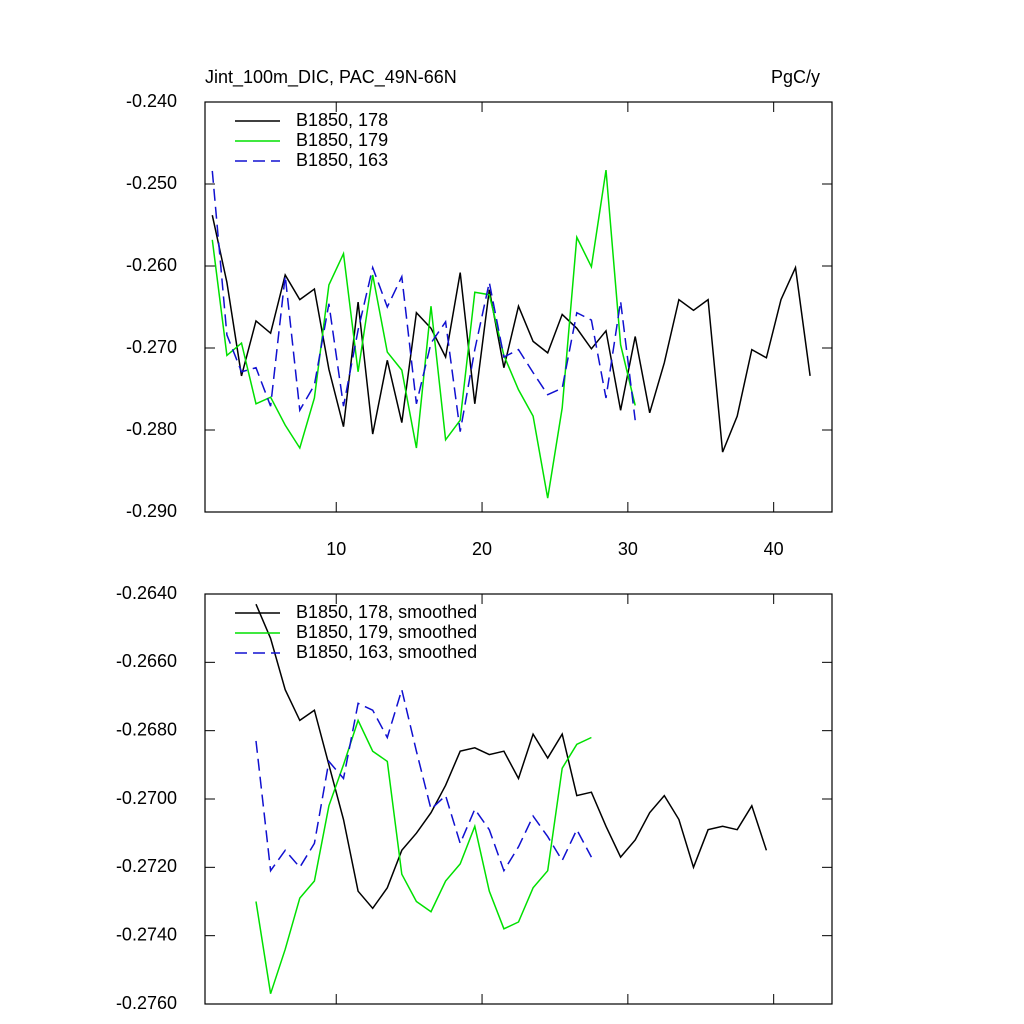  What do you see at coordinates (146, 593) in the screenshot?
I see `y-tick-label: -0.2640` at bounding box center [146, 593].